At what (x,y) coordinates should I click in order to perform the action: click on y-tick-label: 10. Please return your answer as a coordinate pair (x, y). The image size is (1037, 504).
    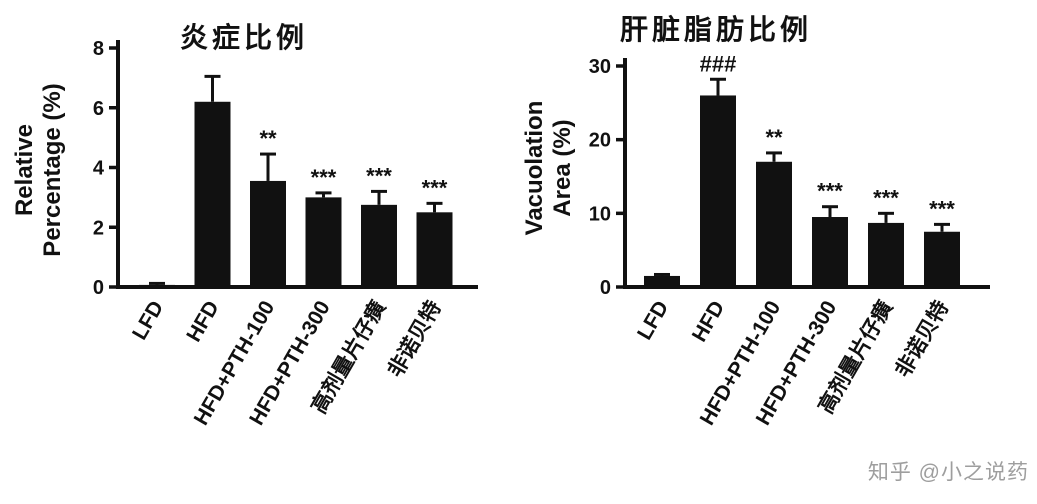
    Looking at the image, I should click on (600, 214).